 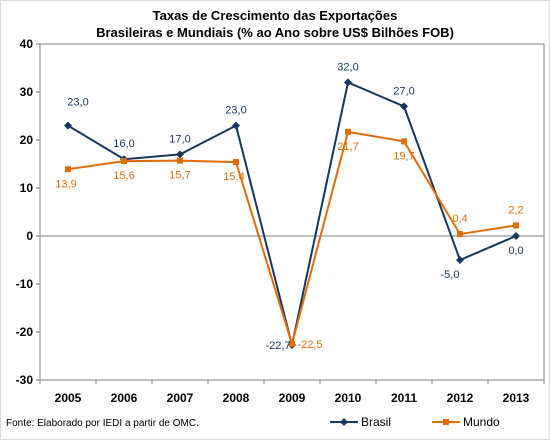 I want to click on legend-marker-brasil, so click(x=344, y=422).